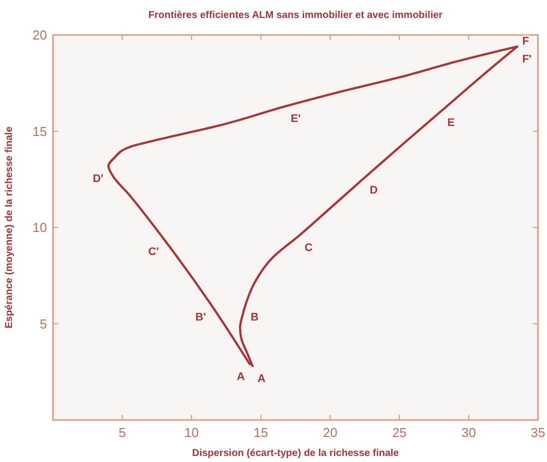  What do you see at coordinates (468, 432) in the screenshot?
I see `x-tick-label: 30` at bounding box center [468, 432].